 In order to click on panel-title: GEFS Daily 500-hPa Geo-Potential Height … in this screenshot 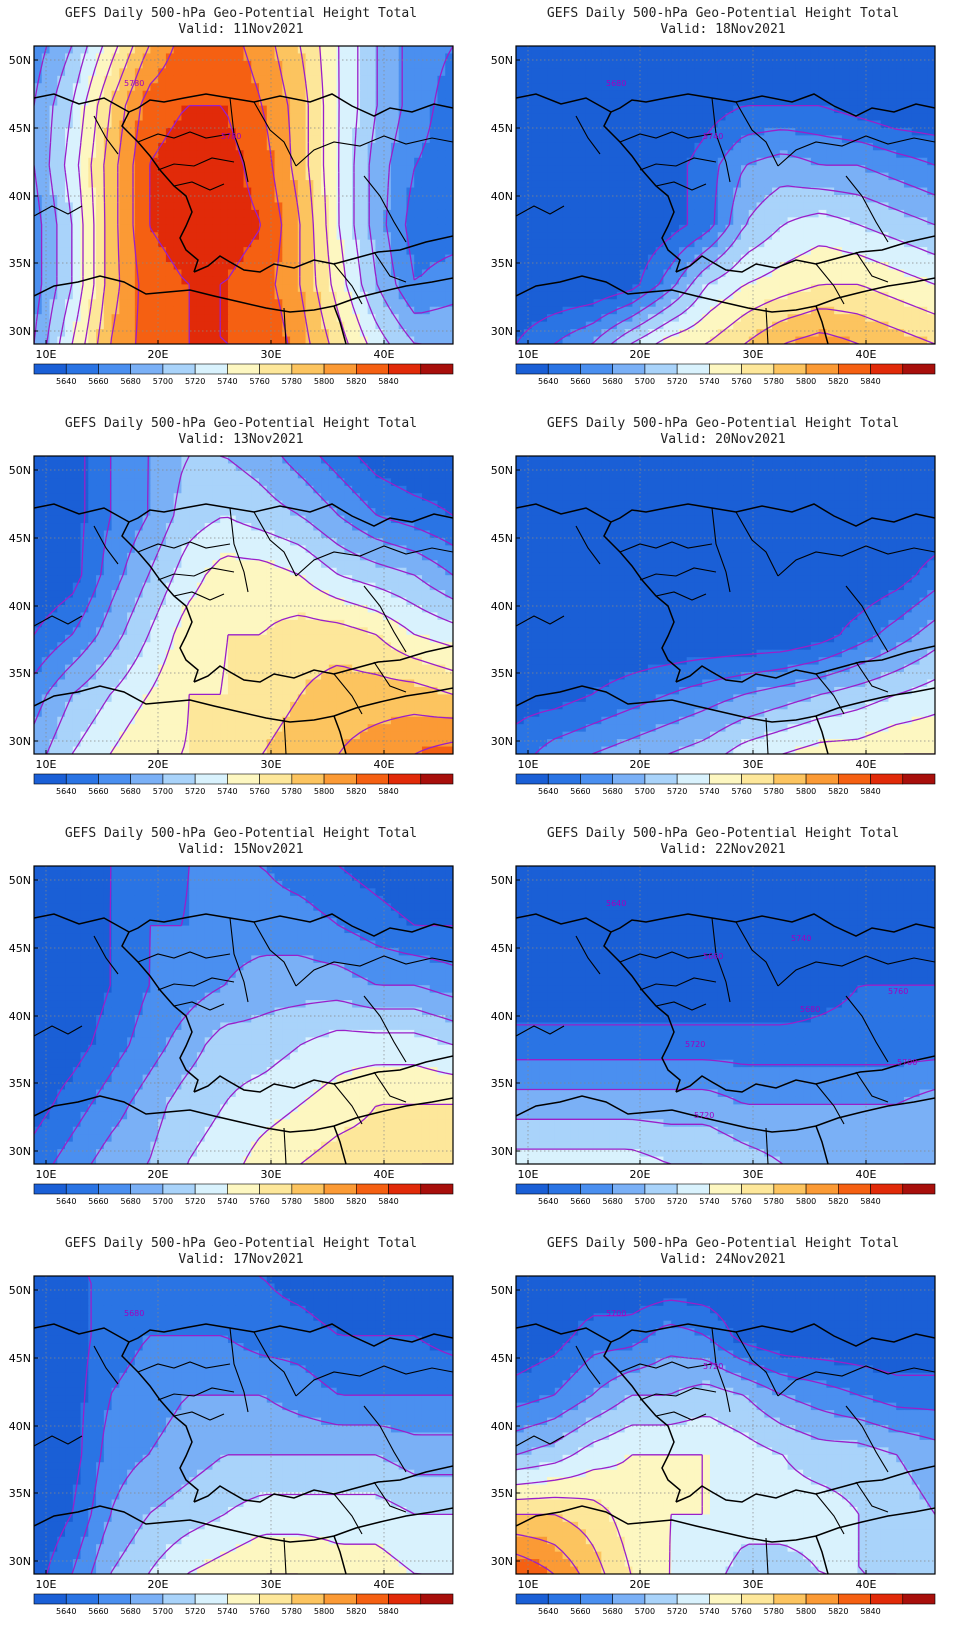, I will do `click(241, 423)`.